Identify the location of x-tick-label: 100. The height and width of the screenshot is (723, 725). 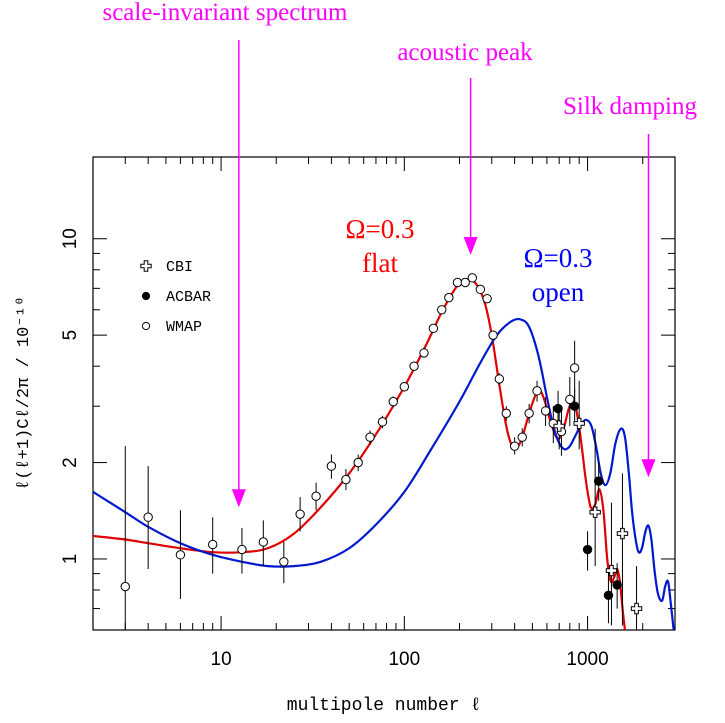
(404, 659).